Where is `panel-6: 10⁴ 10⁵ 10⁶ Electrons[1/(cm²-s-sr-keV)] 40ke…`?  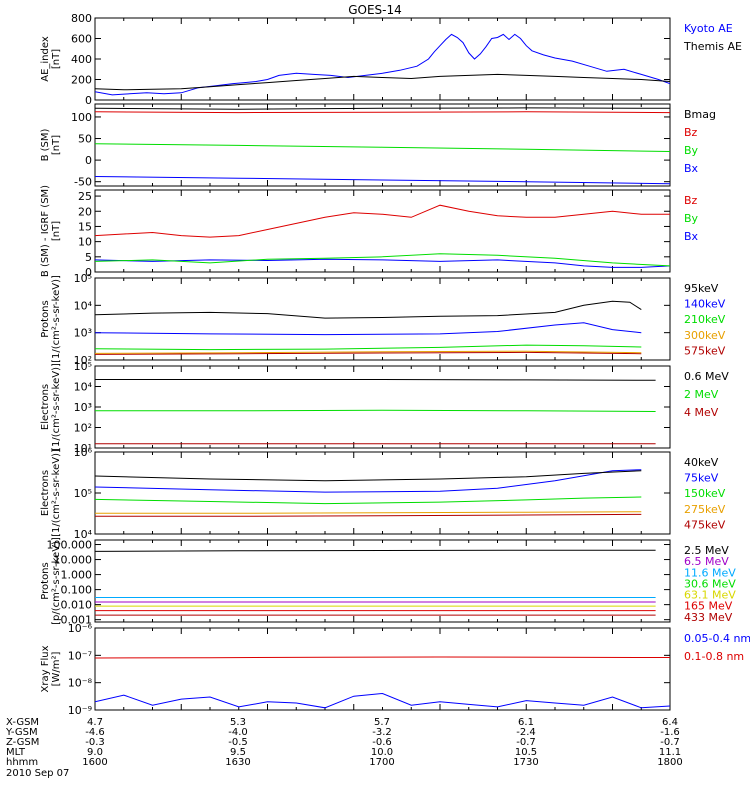
panel-6: 10⁴ 10⁵ 10⁶ Electrons[1/(cm²-s-sr-keV)] 40ke… is located at coordinates (383, 493).